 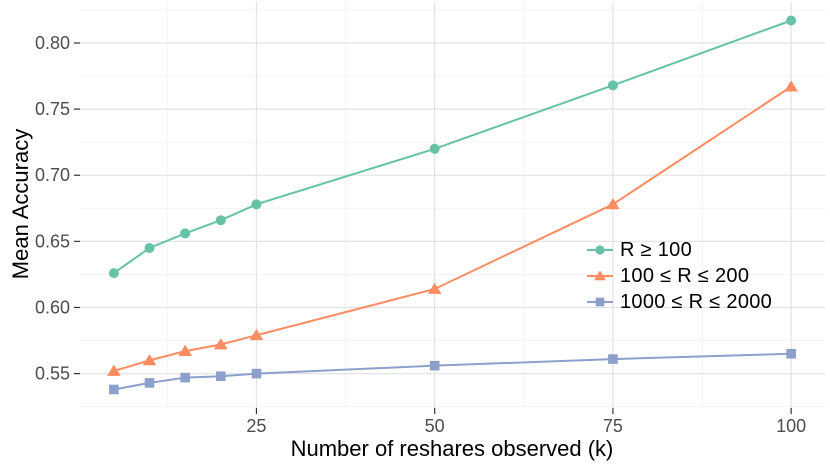 What do you see at coordinates (685, 275) in the screenshot?
I see `legend-label: 100 ≤ R ≤ 200` at bounding box center [685, 275].